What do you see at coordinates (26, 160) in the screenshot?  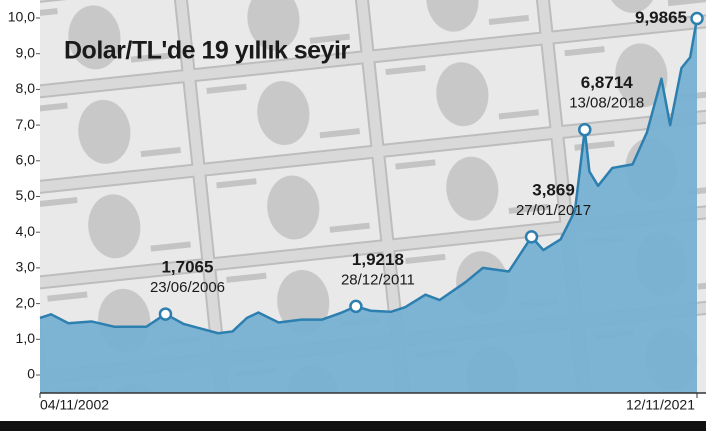 I see `y-tick-label: 6,0` at bounding box center [26, 160].